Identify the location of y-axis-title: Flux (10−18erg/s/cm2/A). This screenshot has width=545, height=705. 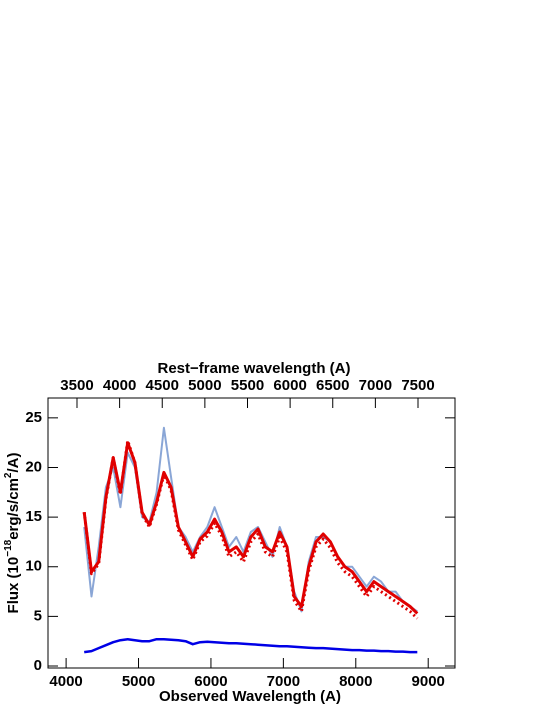
(12, 533).